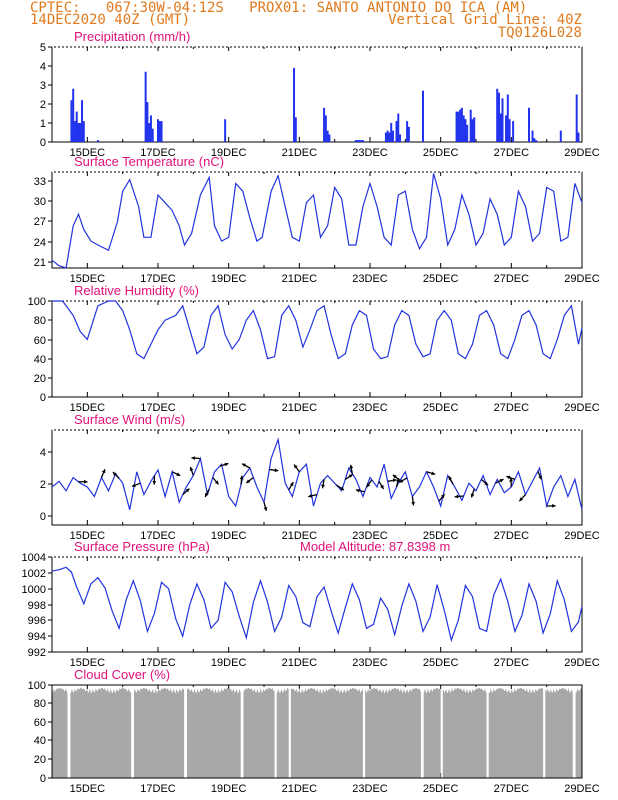  Describe the element at coordinates (40, 263) in the screenshot. I see `y-tick-label: 21` at that location.